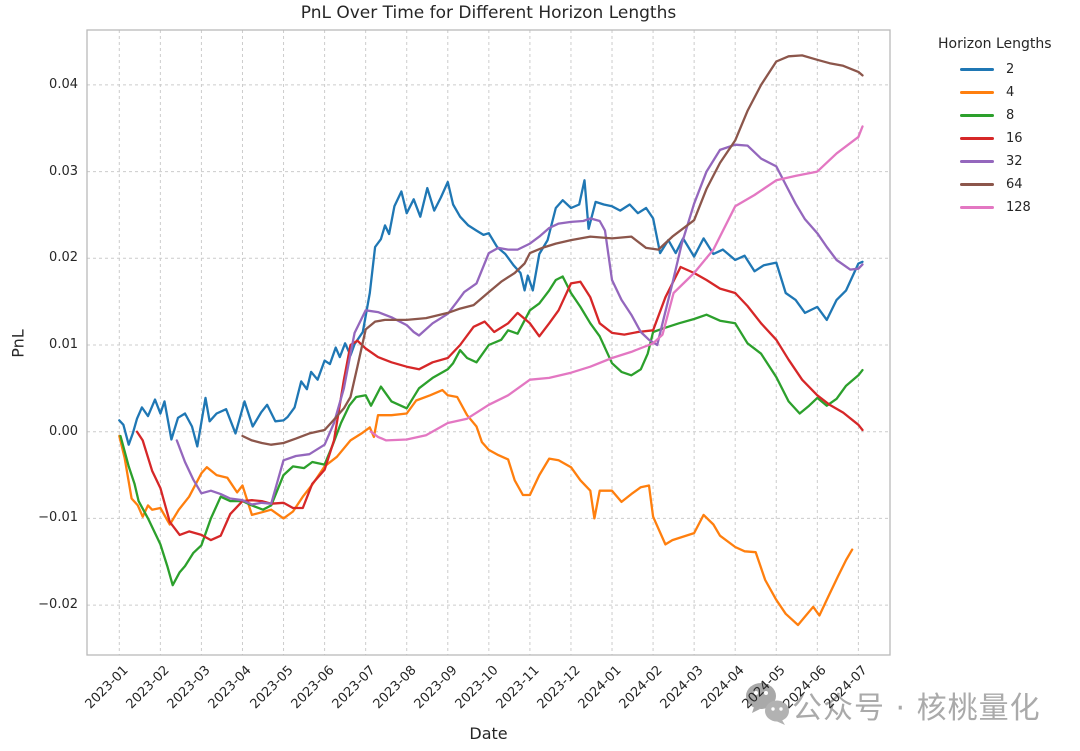 This screenshot has width=1080, height=751. I want to click on legend-label: 64, so click(1014, 184).